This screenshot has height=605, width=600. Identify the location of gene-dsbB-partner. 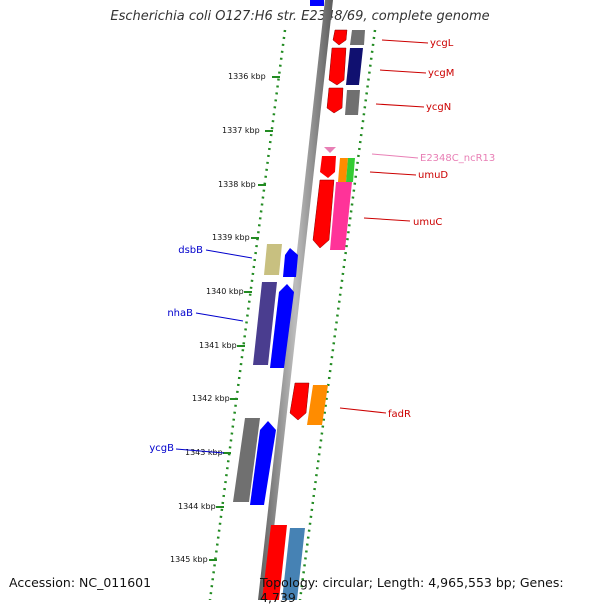
(273, 259).